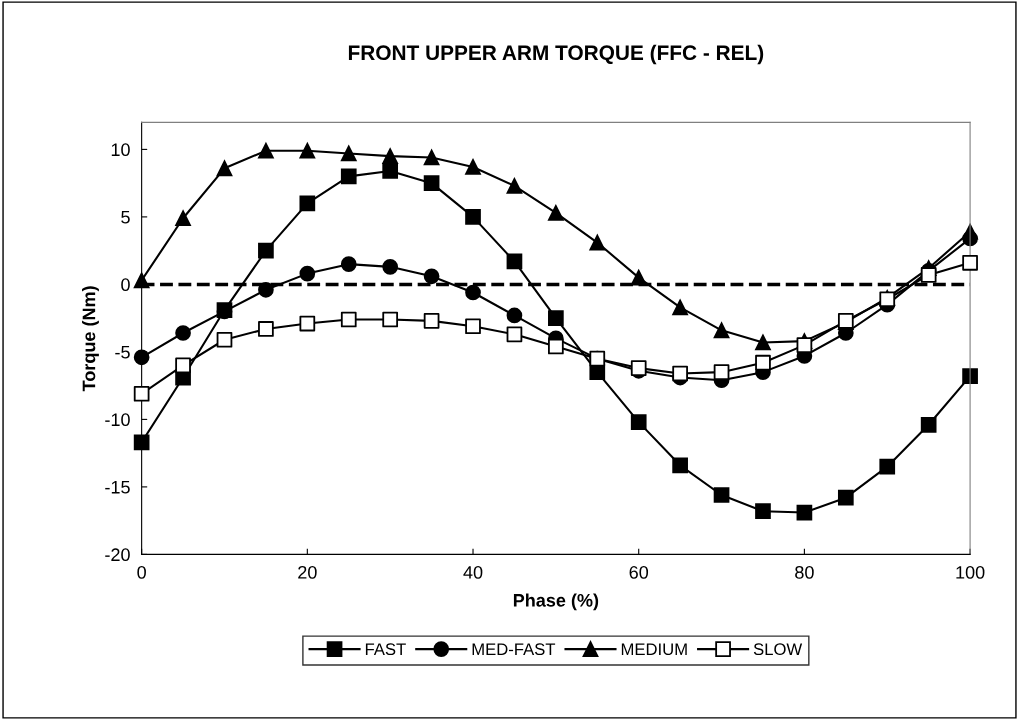  Describe the element at coordinates (141, 572) in the screenshot. I see `x-tick-label: 0` at that location.